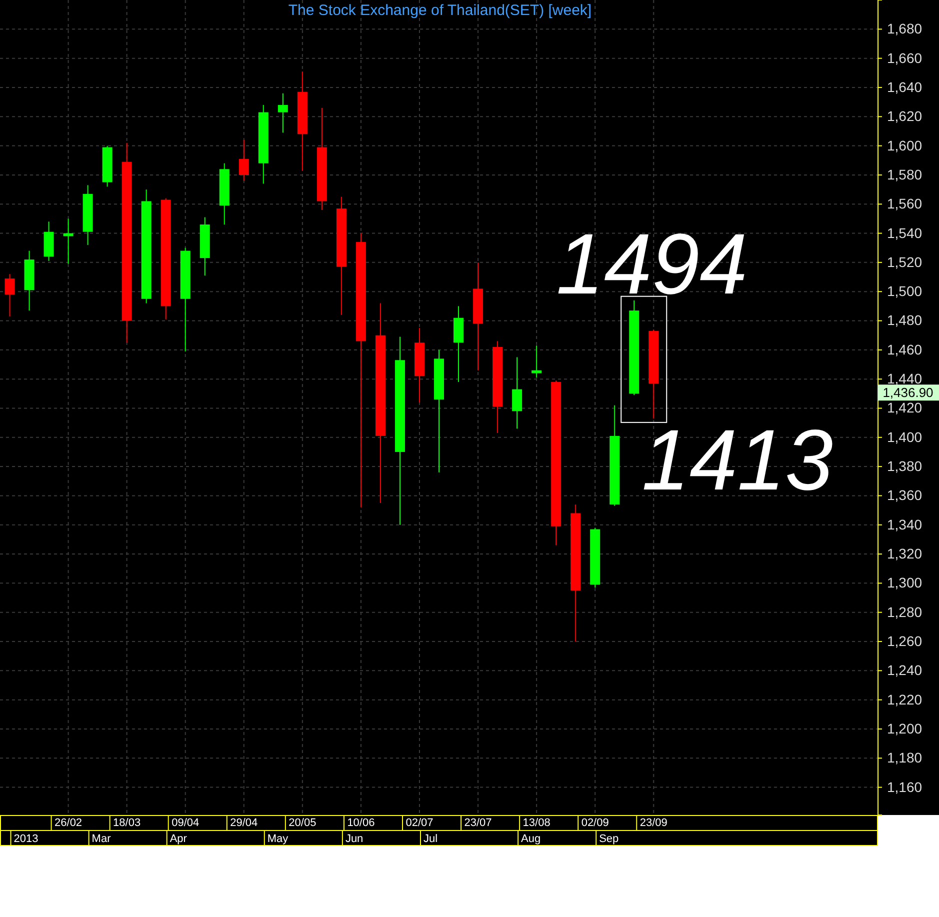 The height and width of the screenshot is (917, 939). What do you see at coordinates (361, 823) in the screenshot?
I see `x-tick-label: 10/06` at bounding box center [361, 823].